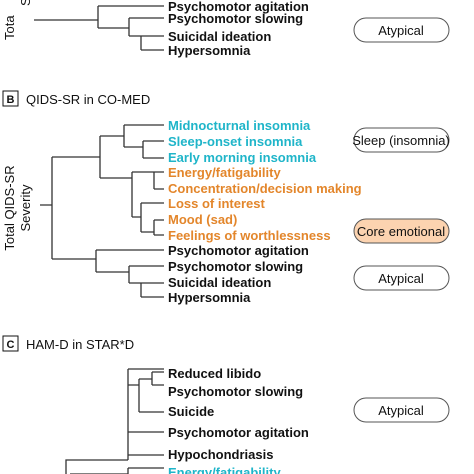  Describe the element at coordinates (249, 235) in the screenshot. I see `panel-b-item-core: Feelings of worthlessness` at that location.